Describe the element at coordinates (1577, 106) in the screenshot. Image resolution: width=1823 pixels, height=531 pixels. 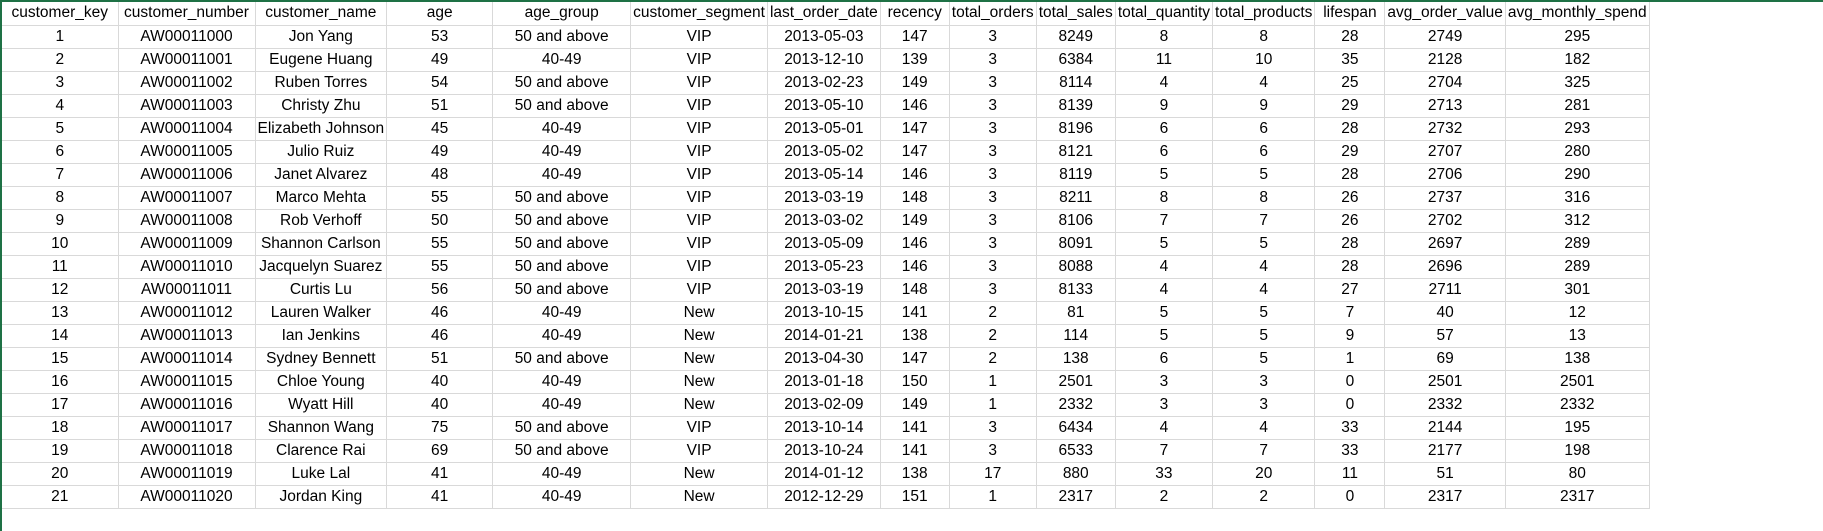
I see `cell-avg-monthly-spend: 281` at that location.